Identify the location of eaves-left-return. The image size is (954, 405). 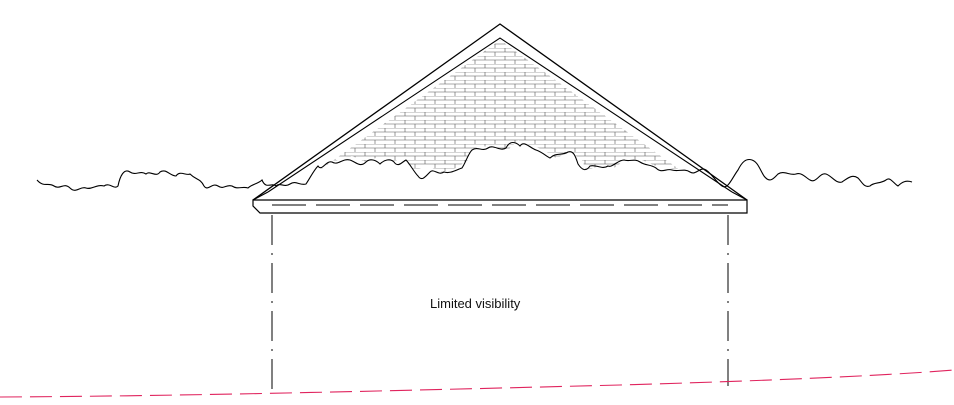
(260, 196).